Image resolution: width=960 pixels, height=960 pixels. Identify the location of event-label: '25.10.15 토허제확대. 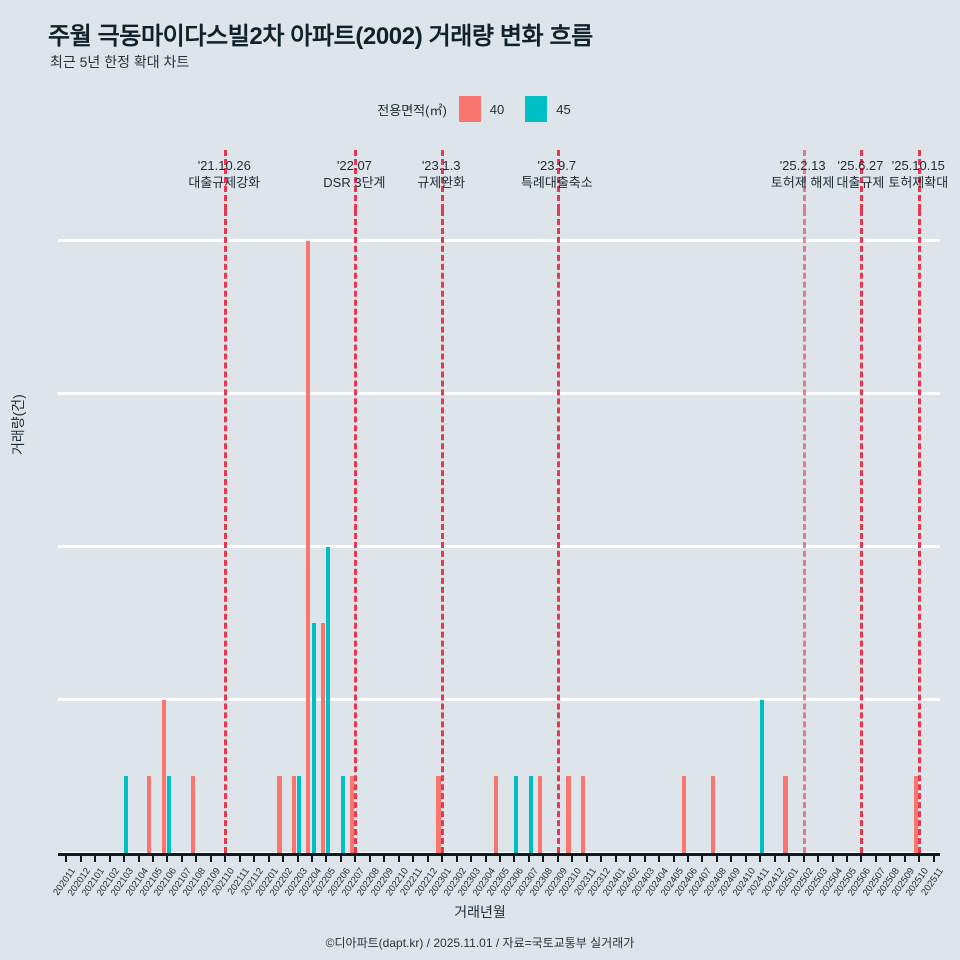
(918, 174).